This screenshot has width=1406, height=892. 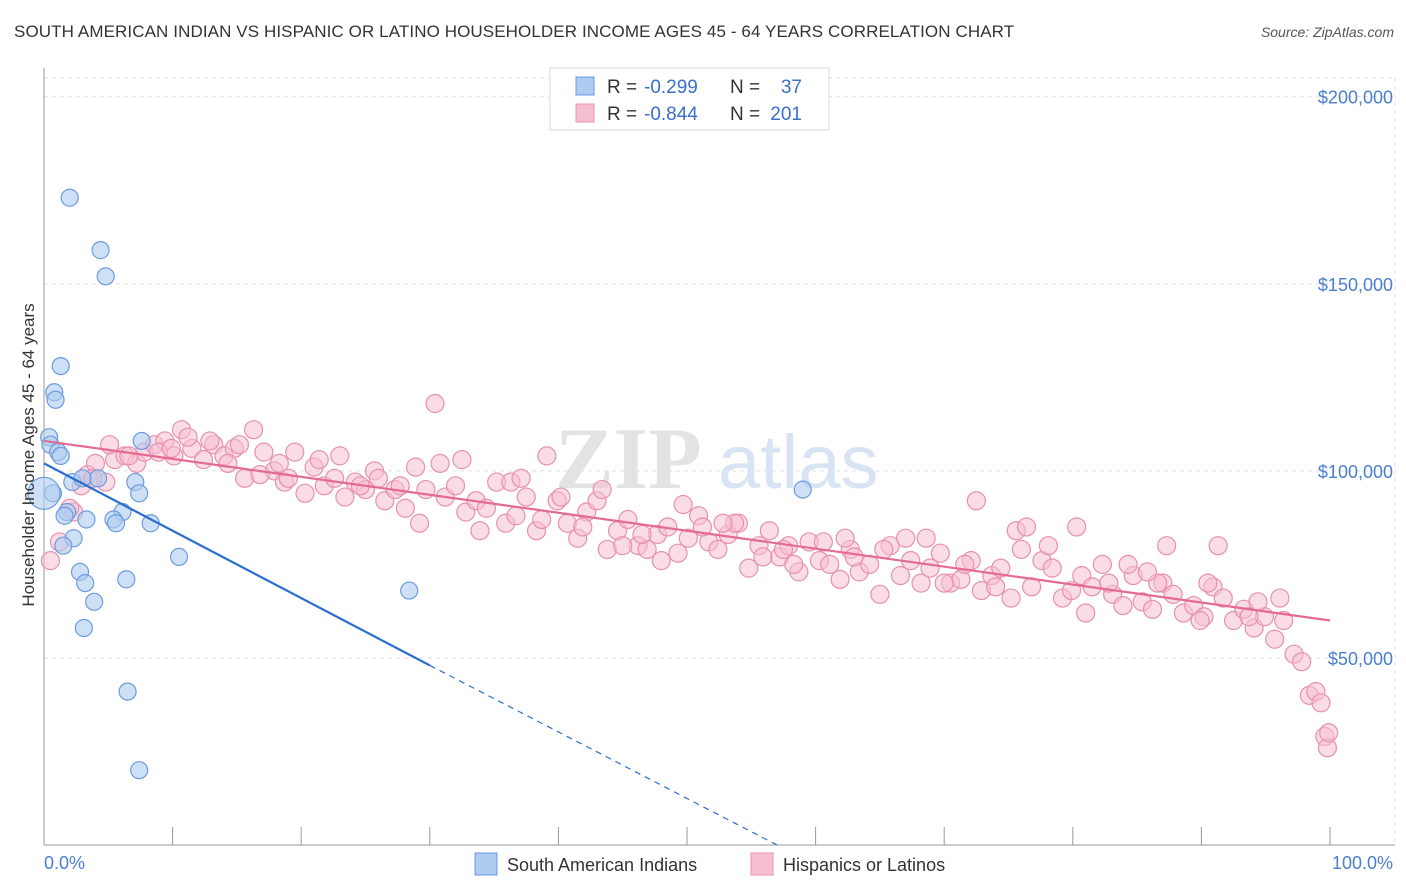 I want to click on y-tick-label: $50,000, so click(x=1360, y=659).